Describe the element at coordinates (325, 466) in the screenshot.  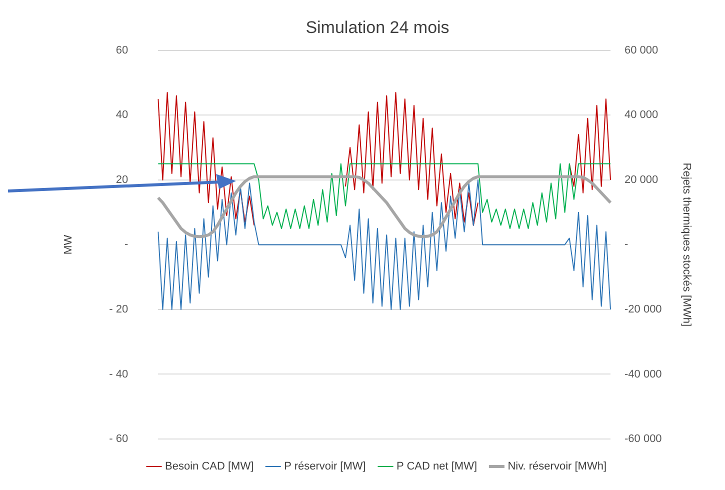
I see `legend-label: P réservoir [MW]` at that location.